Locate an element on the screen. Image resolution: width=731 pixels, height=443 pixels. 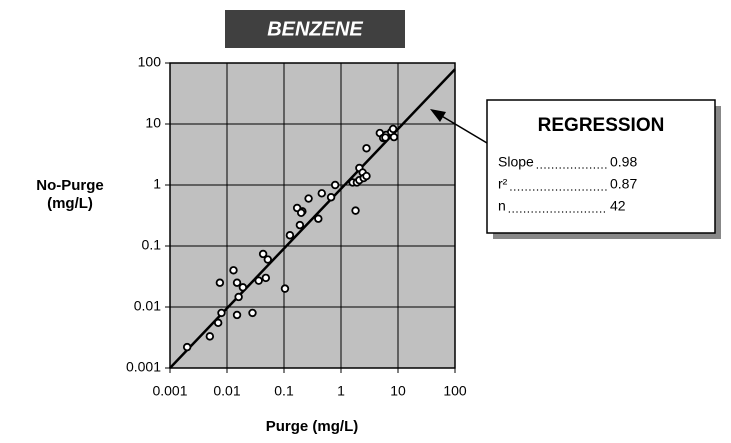
x-tick-label: 100 is located at coordinates (455, 391).